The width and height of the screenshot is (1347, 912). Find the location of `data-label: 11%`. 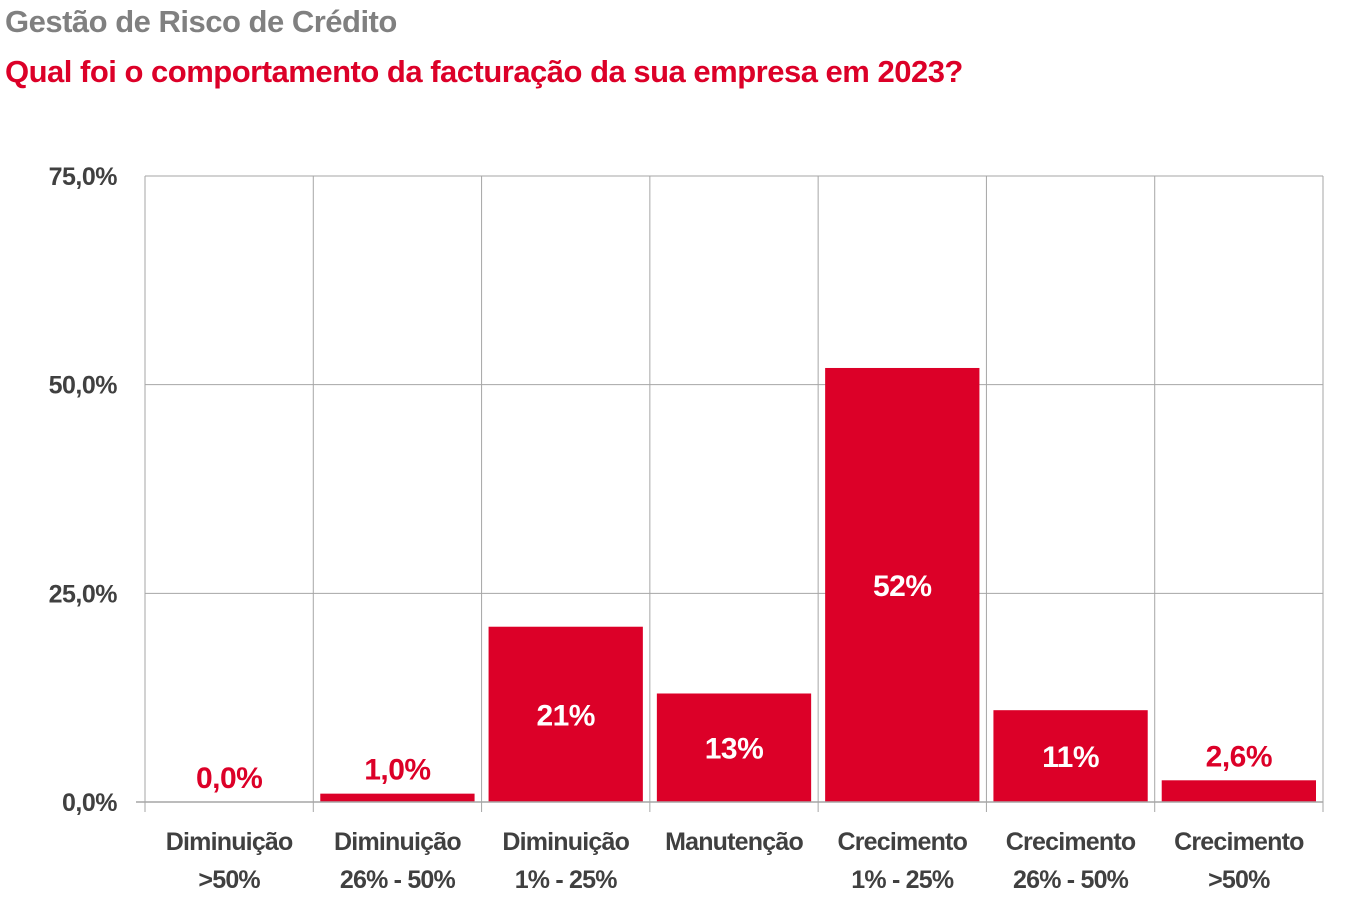

data-label: 11% is located at coordinates (1070, 757).